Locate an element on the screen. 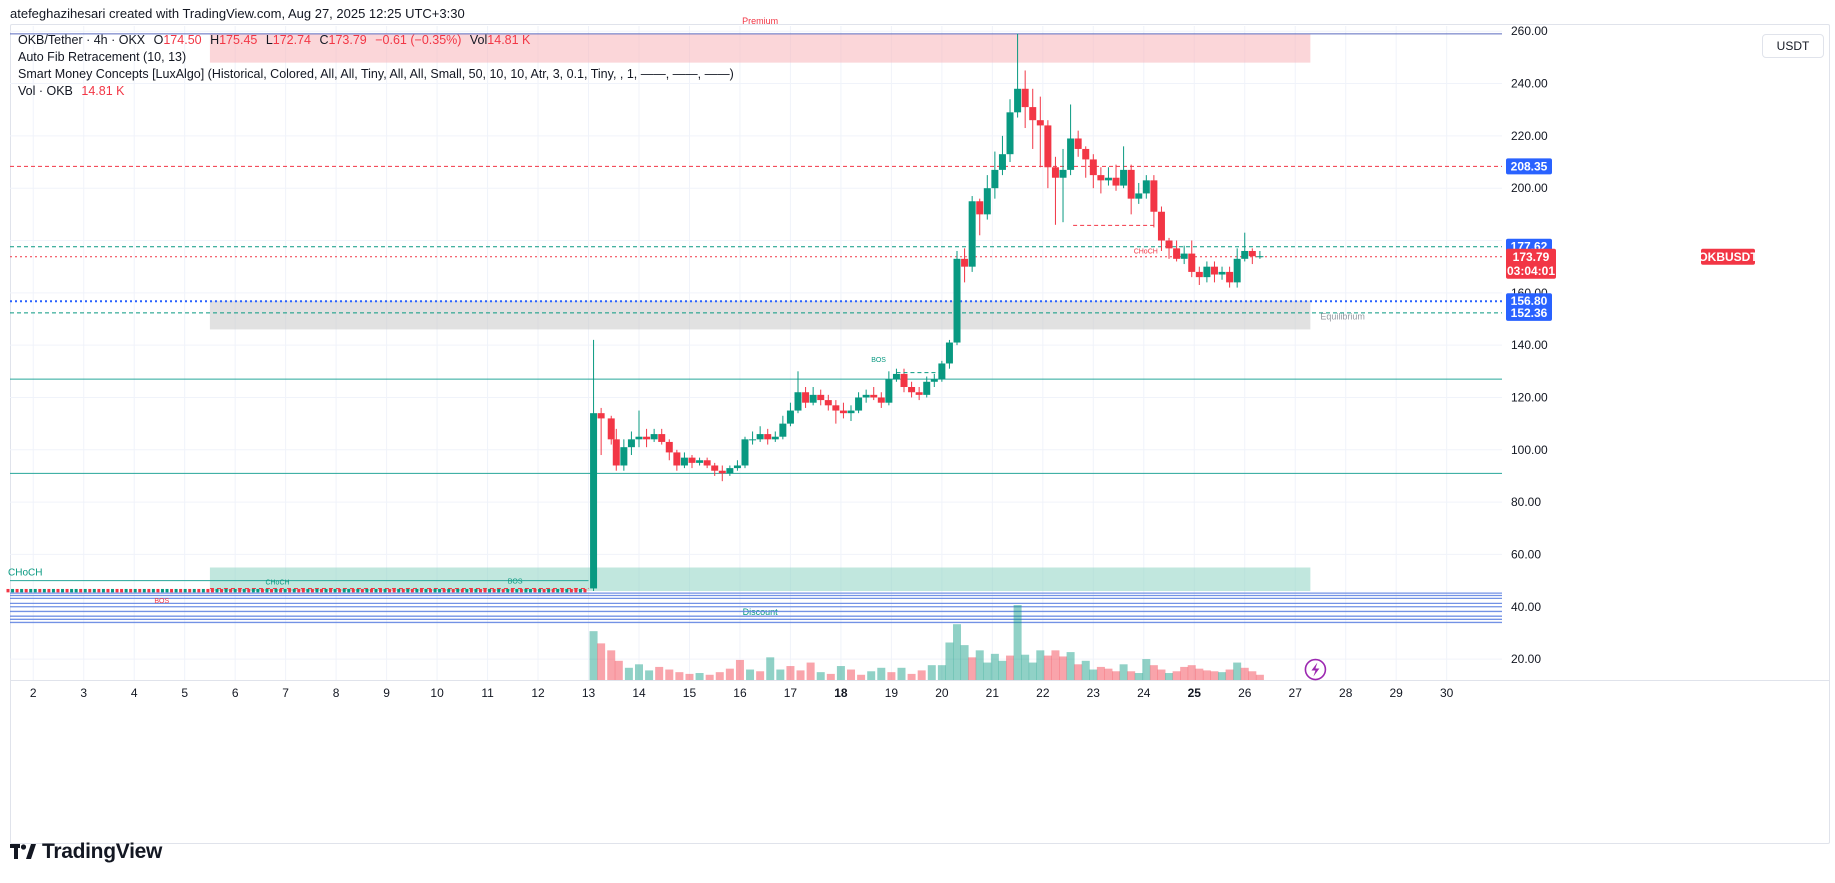 This screenshot has height=883, width=1835. lightning-icon is located at coordinates (1315, 669).